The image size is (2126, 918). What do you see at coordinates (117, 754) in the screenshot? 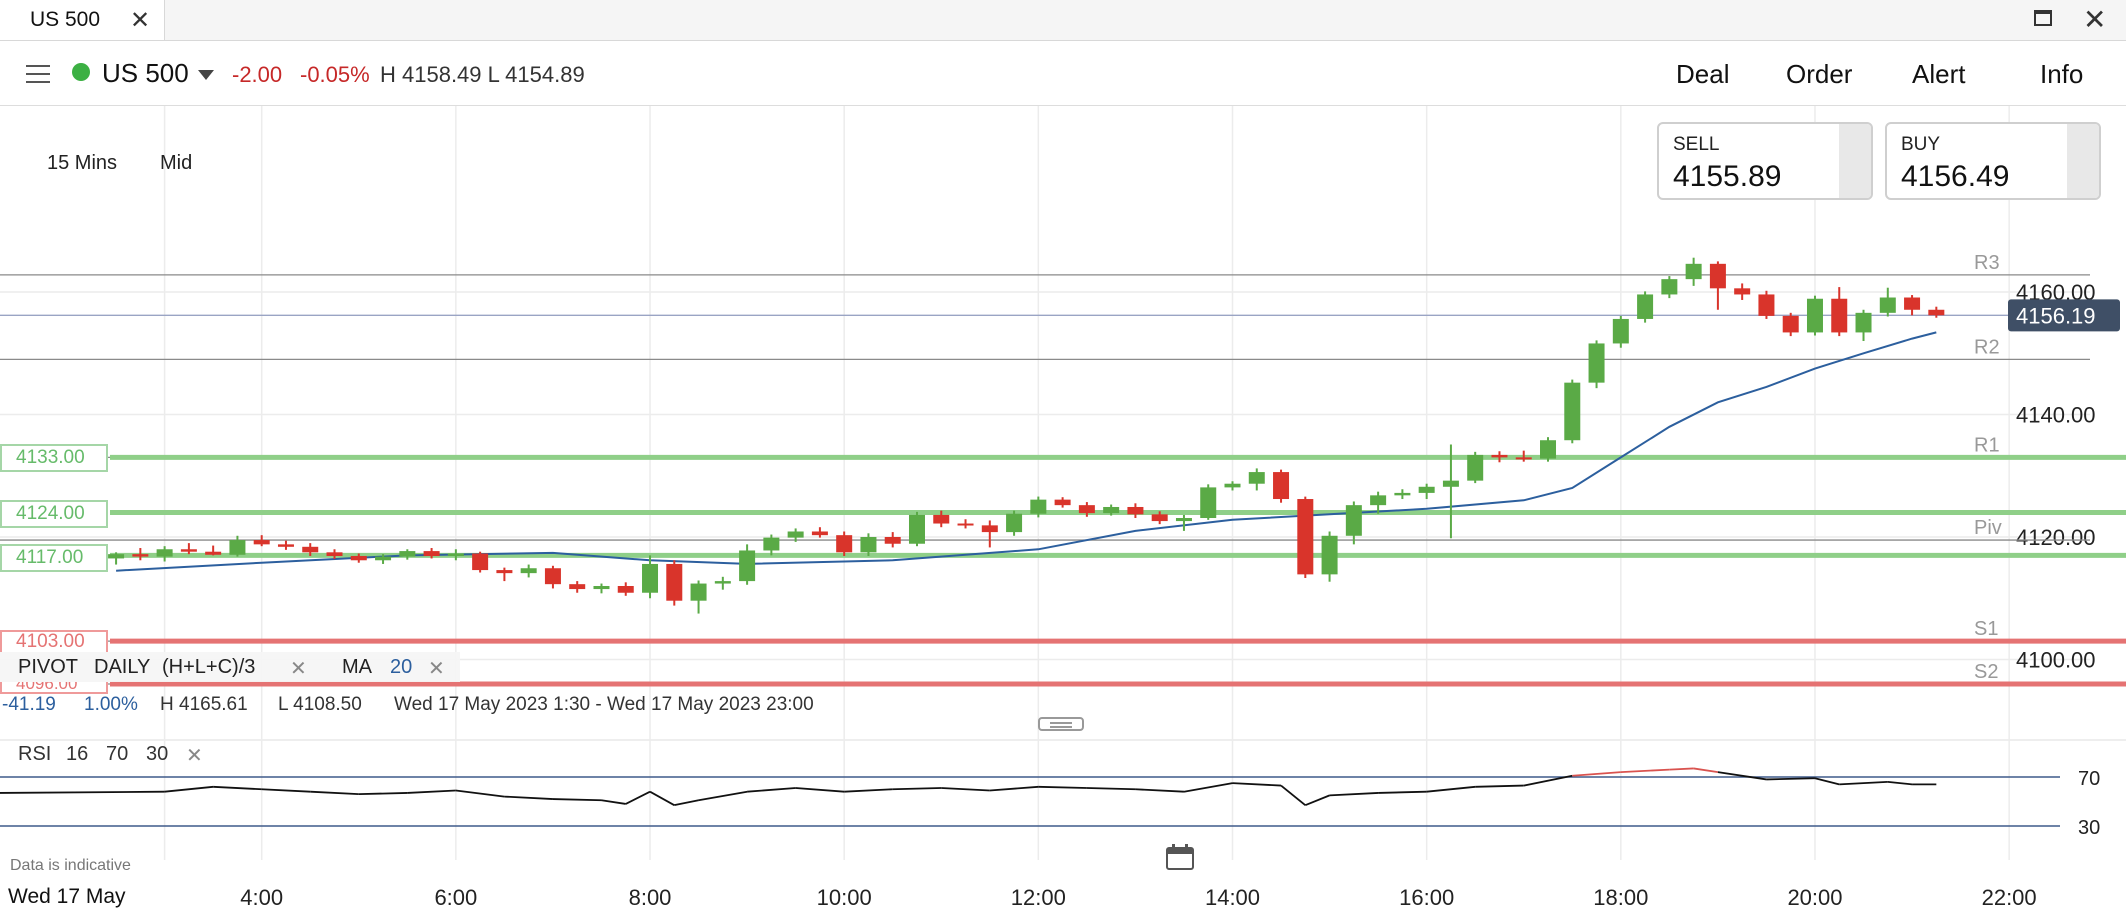
I see `rsi-upper: 70` at bounding box center [117, 754].